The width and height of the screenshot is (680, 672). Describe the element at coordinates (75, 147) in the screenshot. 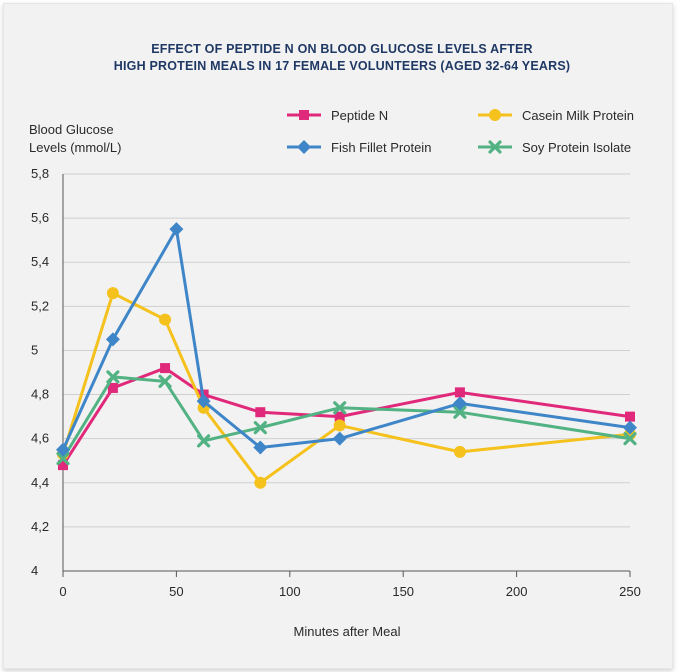

I see `y-axis-label-line-2: Levels (mmol/L)` at that location.